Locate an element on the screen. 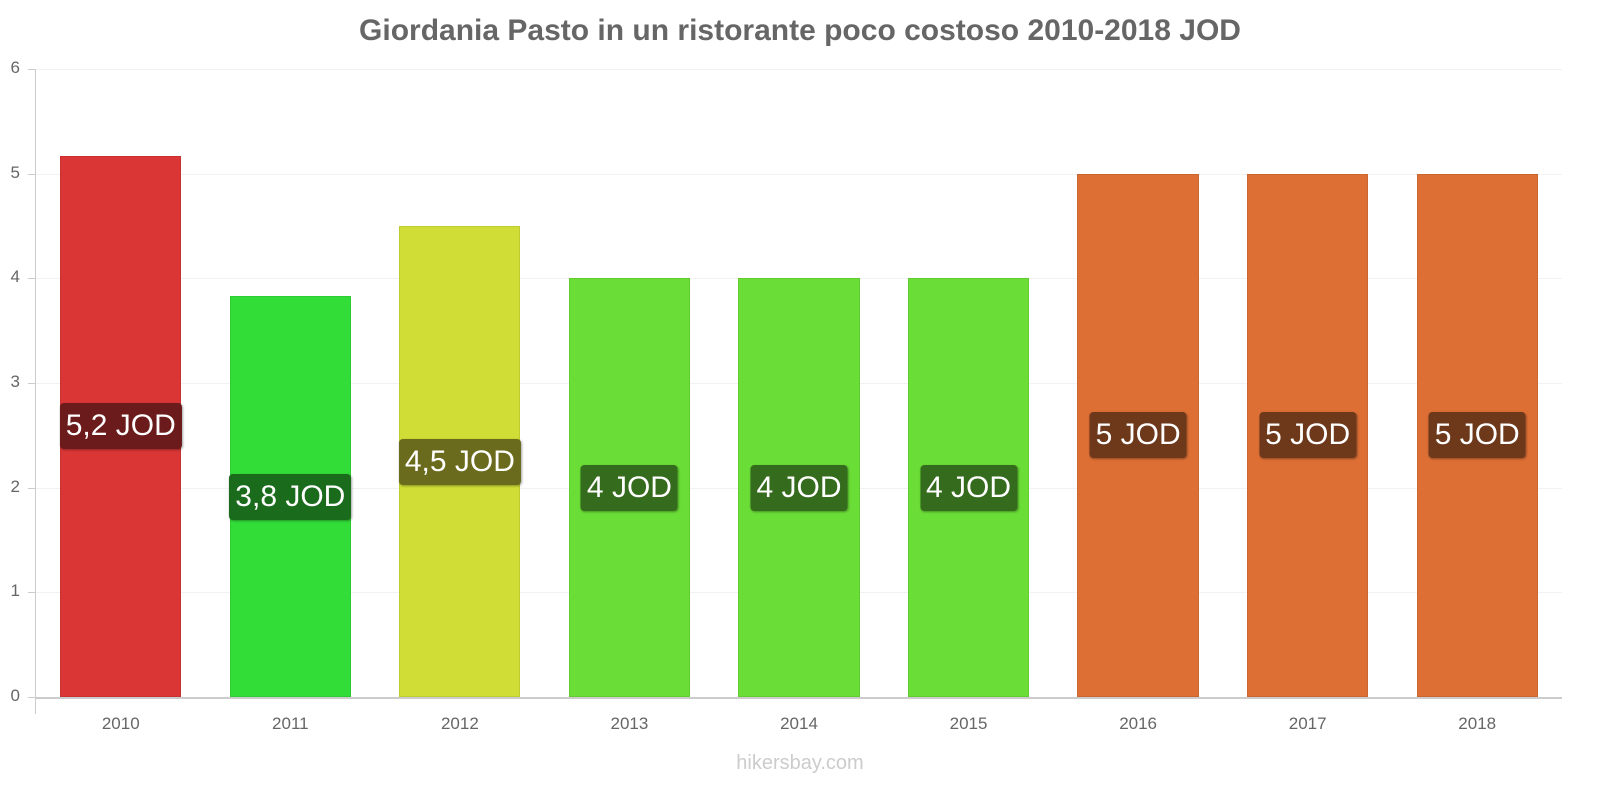 Image resolution: width=1600 pixels, height=800 pixels. y-tick-label: 1 is located at coordinates (15, 590).